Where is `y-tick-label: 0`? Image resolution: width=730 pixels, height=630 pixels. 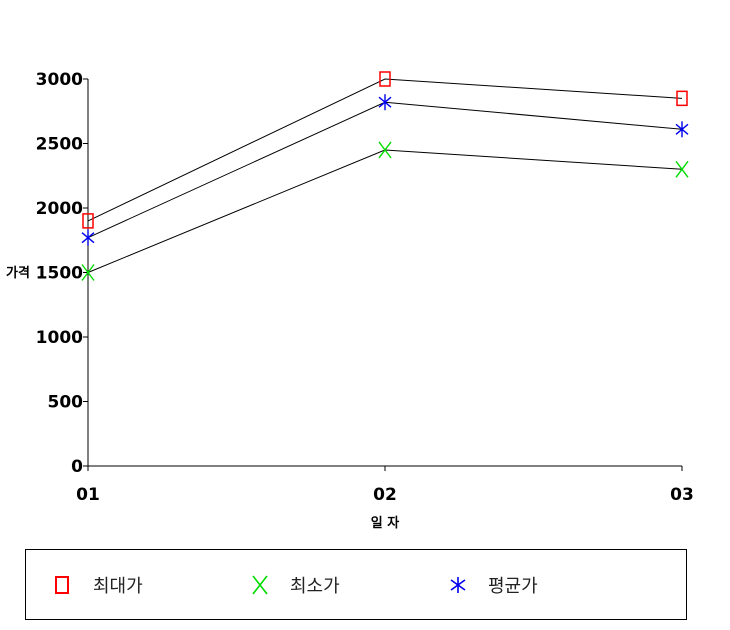 y-tick-label: 0 is located at coordinates (77, 467).